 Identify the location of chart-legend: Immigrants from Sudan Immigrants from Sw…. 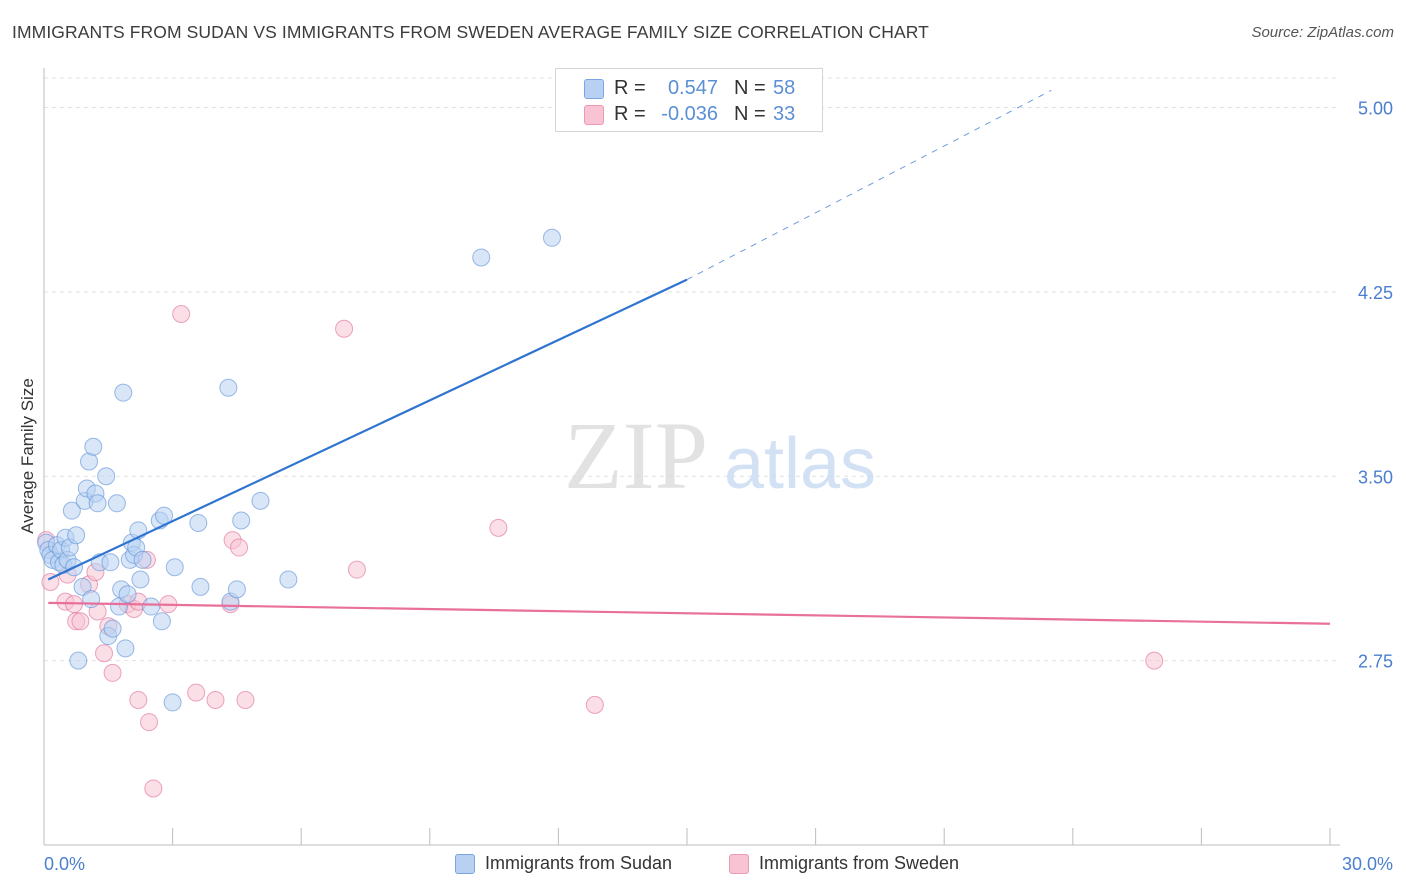
(703, 865).